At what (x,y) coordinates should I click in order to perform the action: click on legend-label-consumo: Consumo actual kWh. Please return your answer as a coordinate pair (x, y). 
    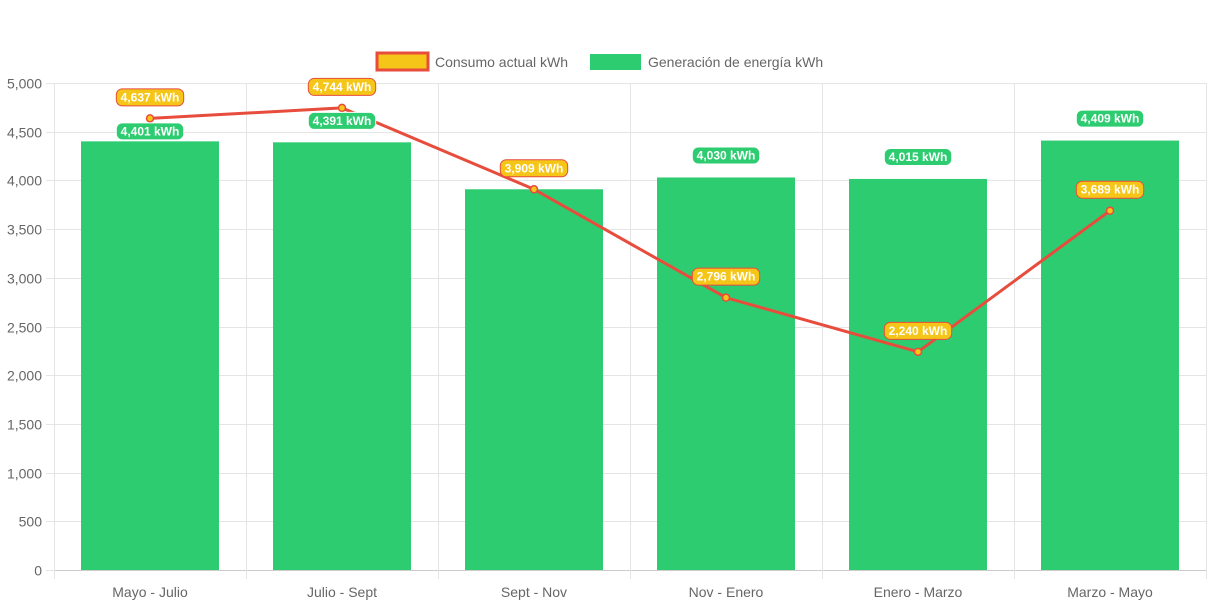
    Looking at the image, I should click on (501, 62).